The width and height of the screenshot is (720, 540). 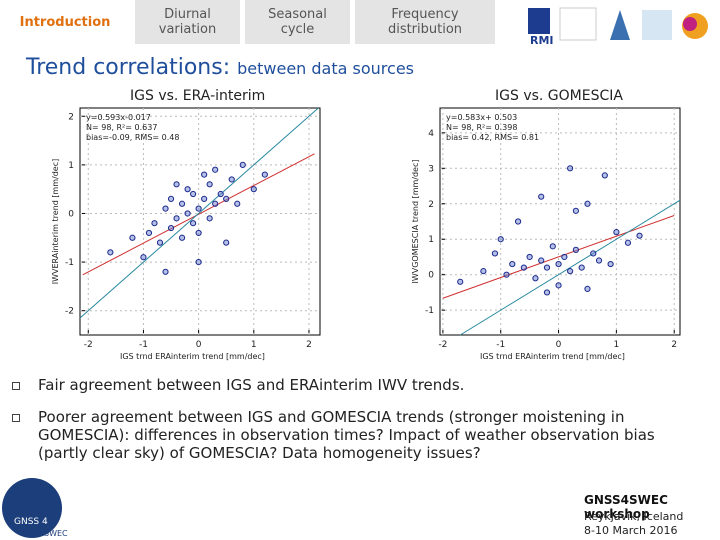 I want to click on chart-title: IGS vs. GOMESCIA, so click(x=559, y=96).